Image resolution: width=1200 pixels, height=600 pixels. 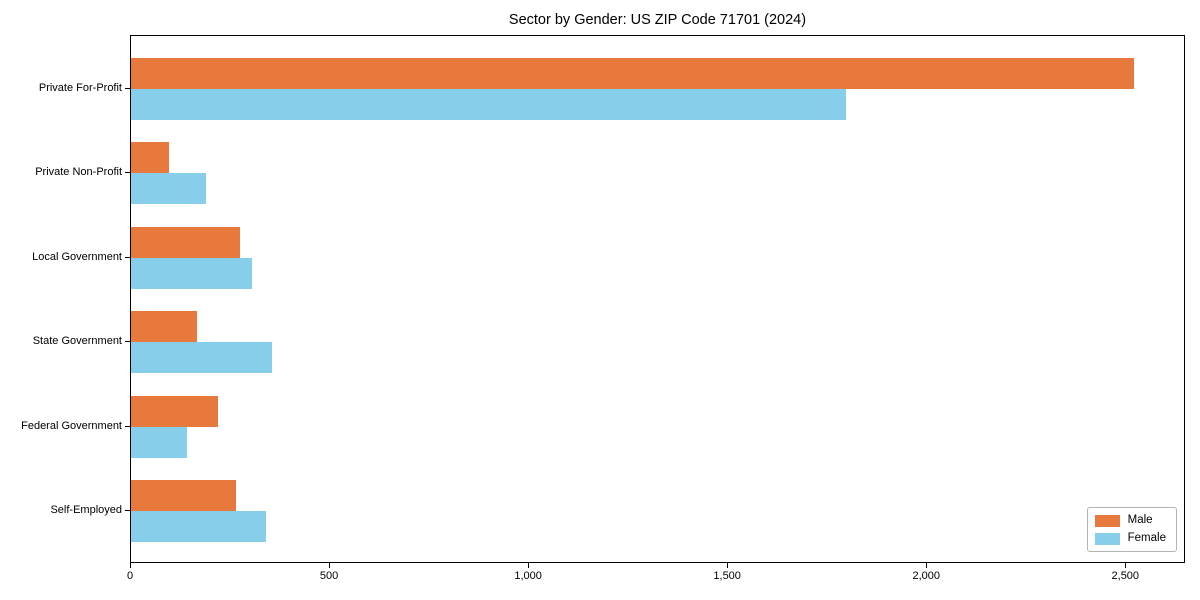 I want to click on x-tick-label: 2,000, so click(x=926, y=576).